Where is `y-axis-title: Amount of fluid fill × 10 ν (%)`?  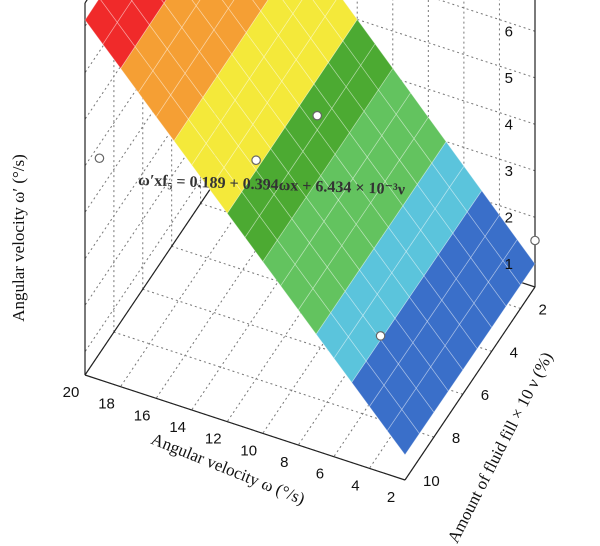
y-axis-title: Amount of fluid fill × 10 ν (%) is located at coordinates (500, 447).